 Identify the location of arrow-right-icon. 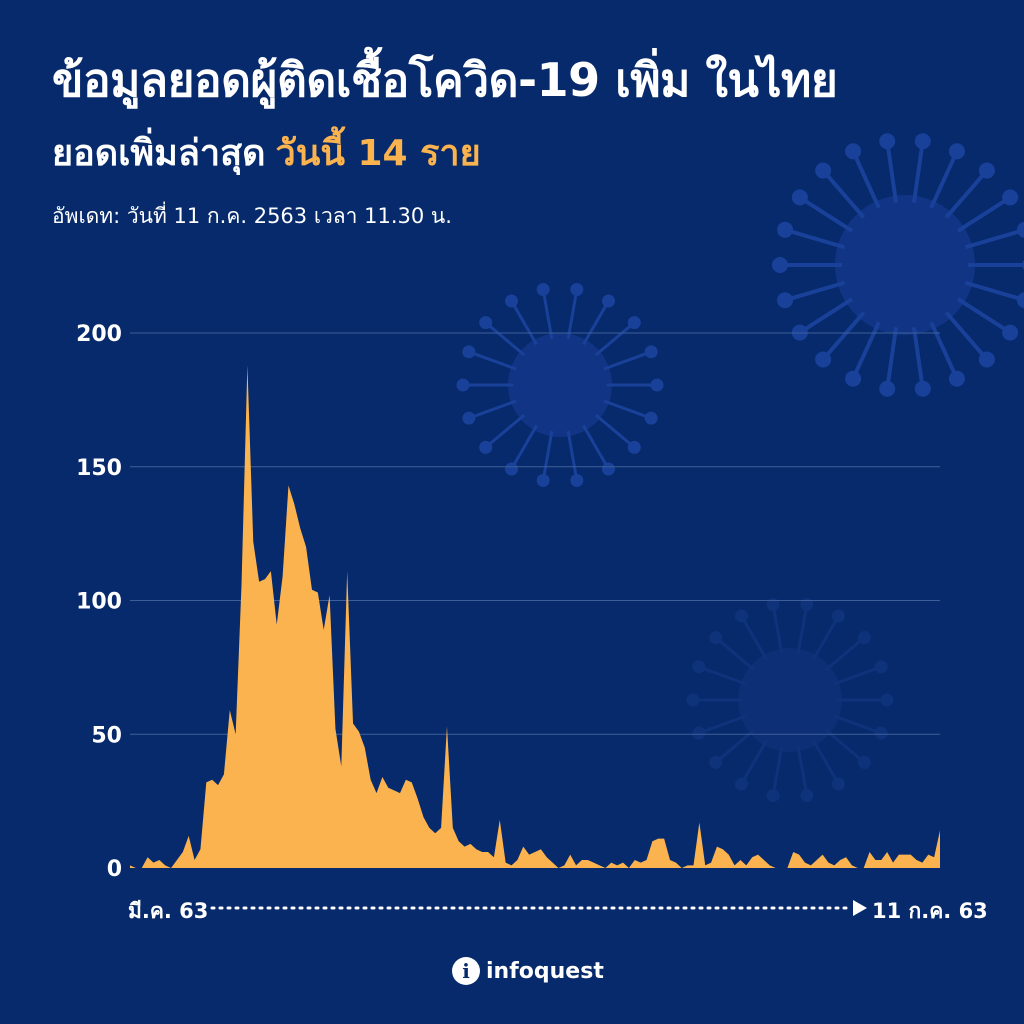
(860, 908).